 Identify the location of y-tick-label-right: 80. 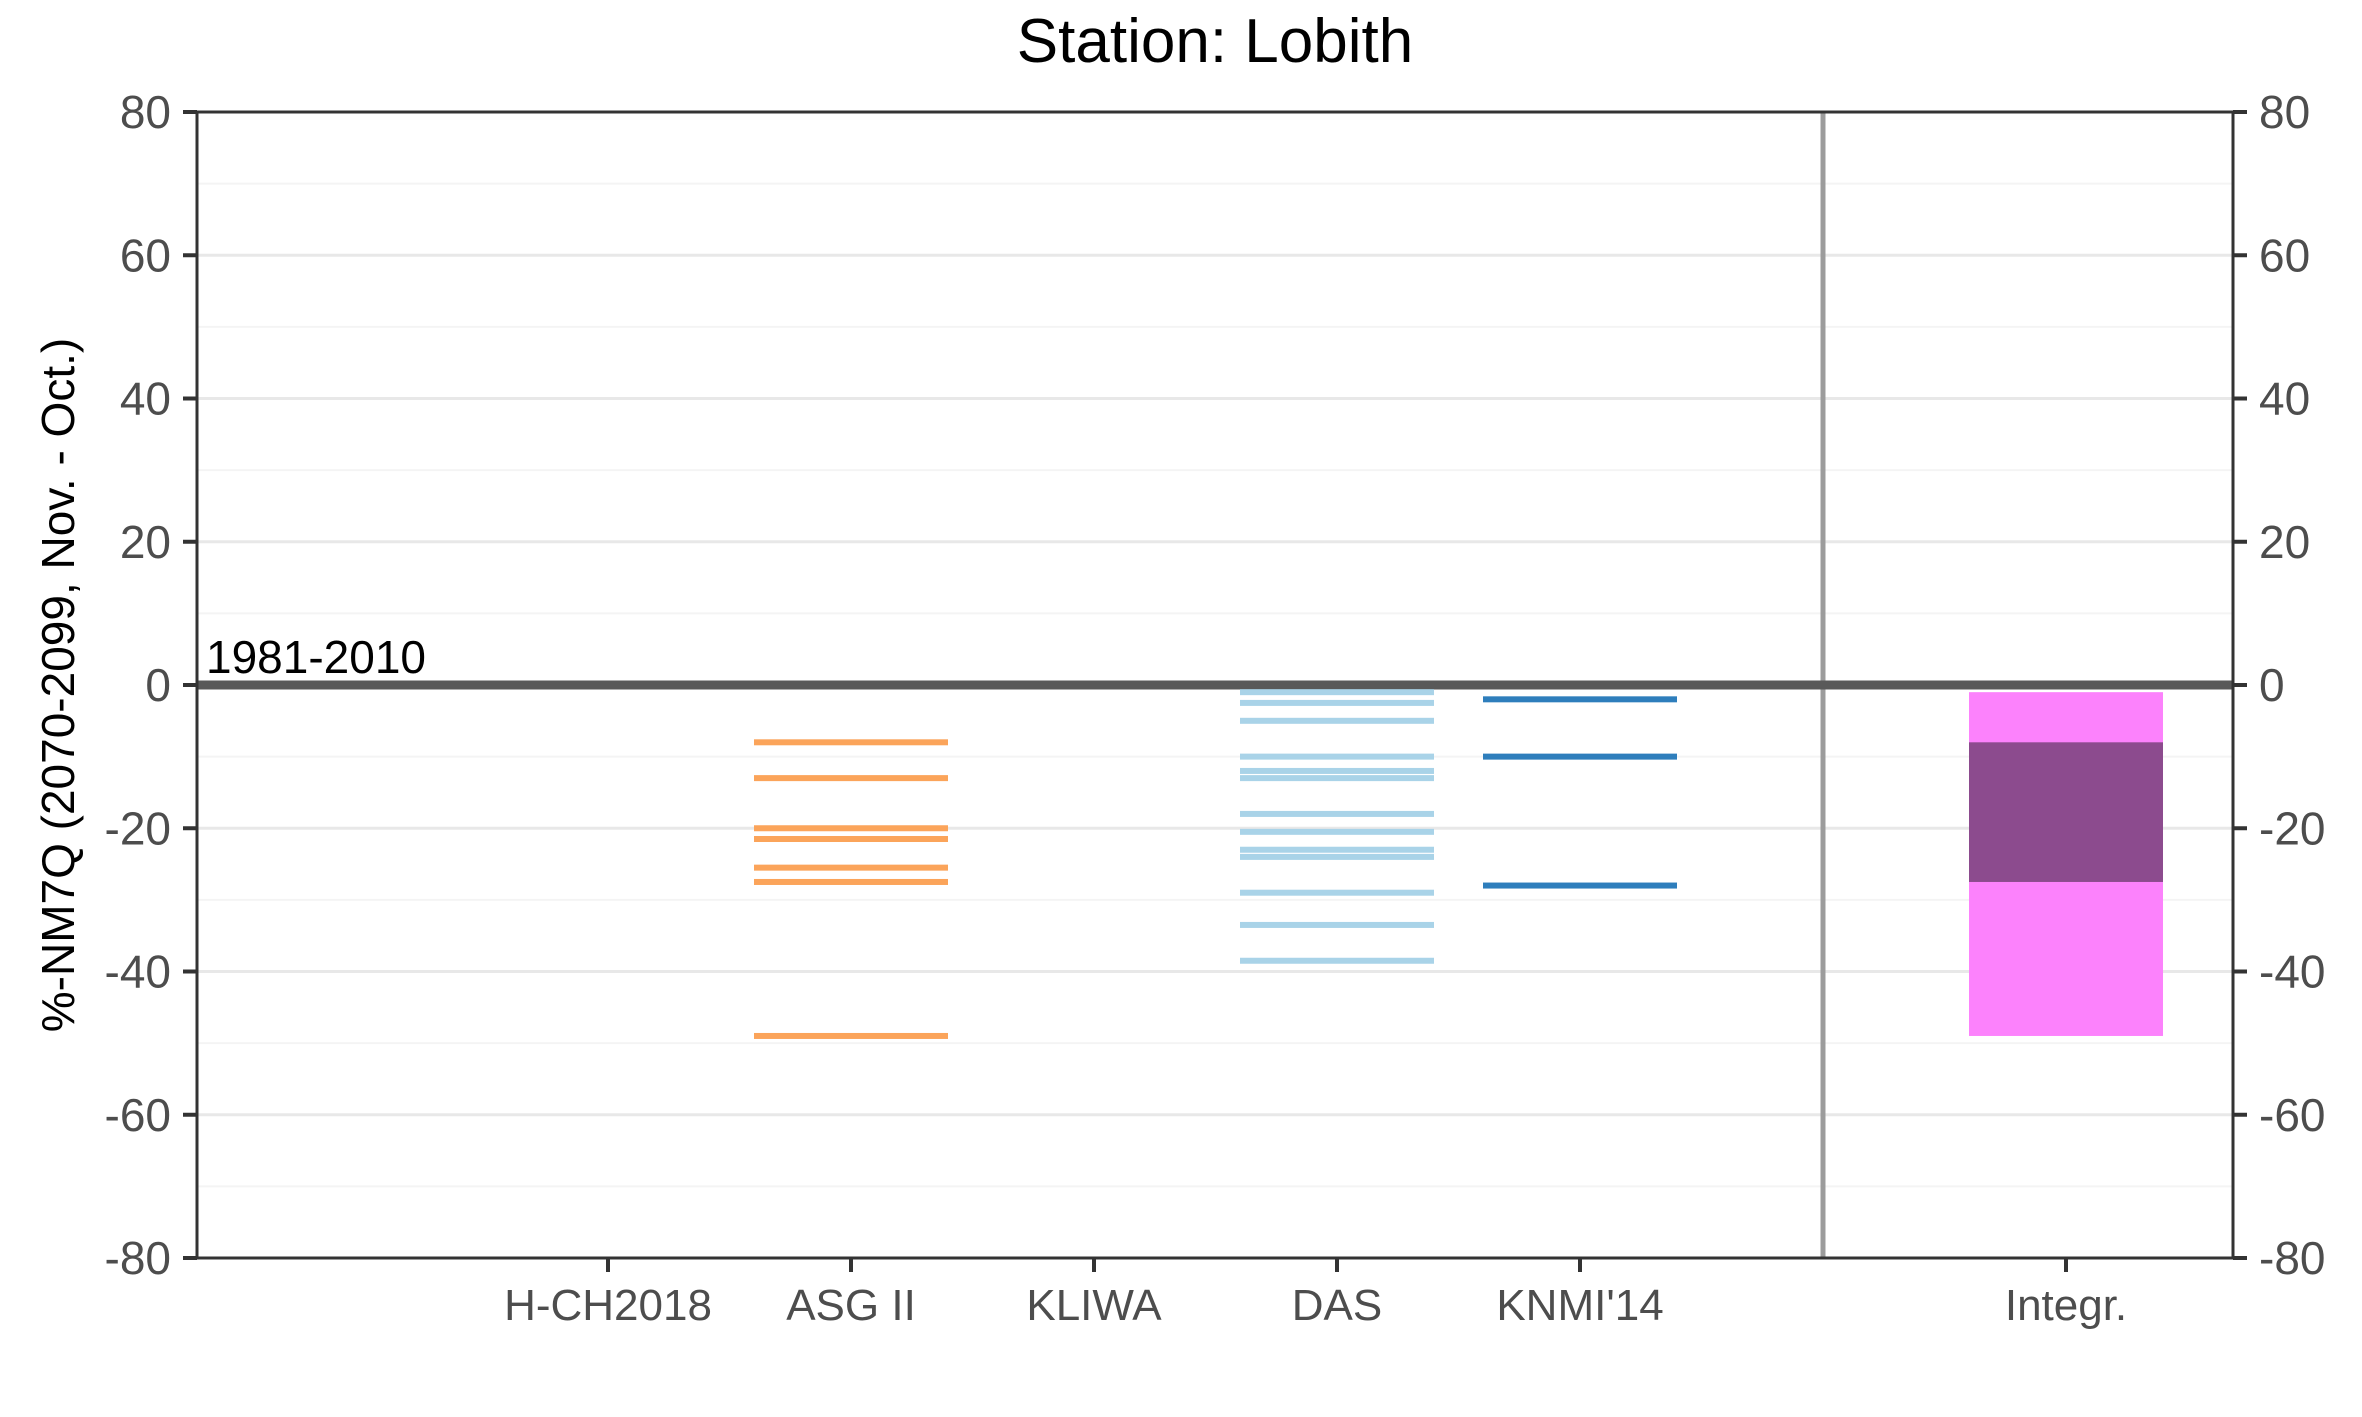
(2284, 112).